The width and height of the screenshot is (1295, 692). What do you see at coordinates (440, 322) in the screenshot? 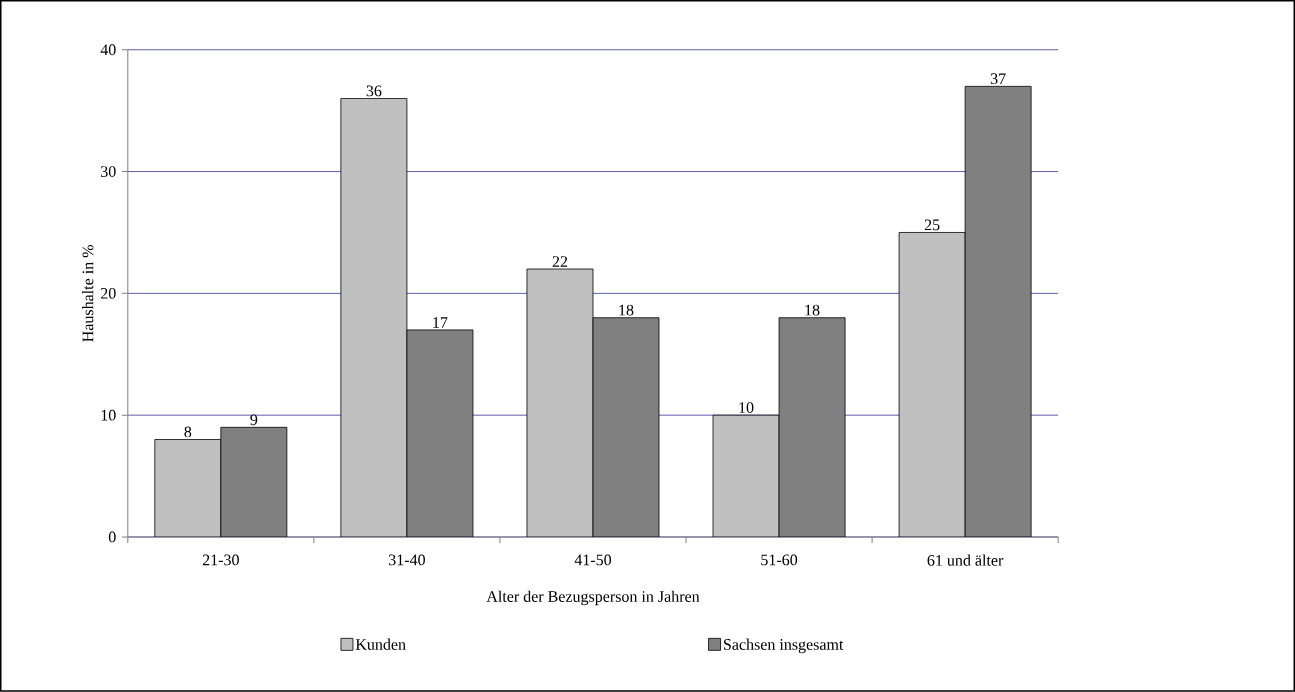
I see `data-label: 17` at bounding box center [440, 322].